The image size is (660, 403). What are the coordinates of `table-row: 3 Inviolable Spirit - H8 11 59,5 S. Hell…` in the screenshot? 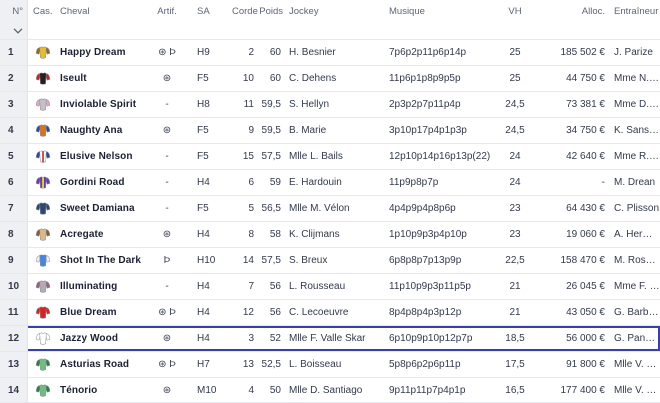 It's located at (330, 104).